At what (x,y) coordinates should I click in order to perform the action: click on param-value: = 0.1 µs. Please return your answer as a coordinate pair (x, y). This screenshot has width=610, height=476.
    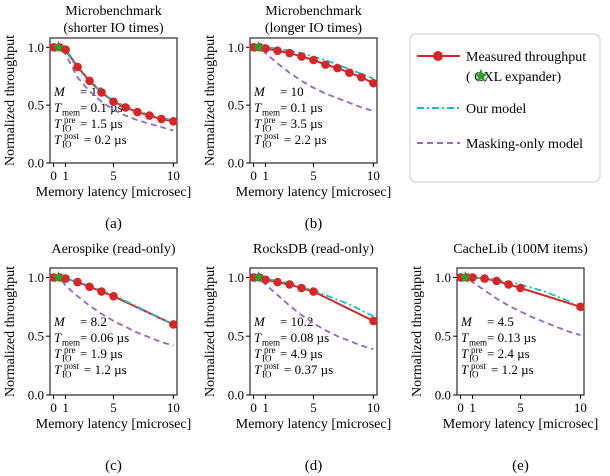
    Looking at the image, I should click on (301, 107).